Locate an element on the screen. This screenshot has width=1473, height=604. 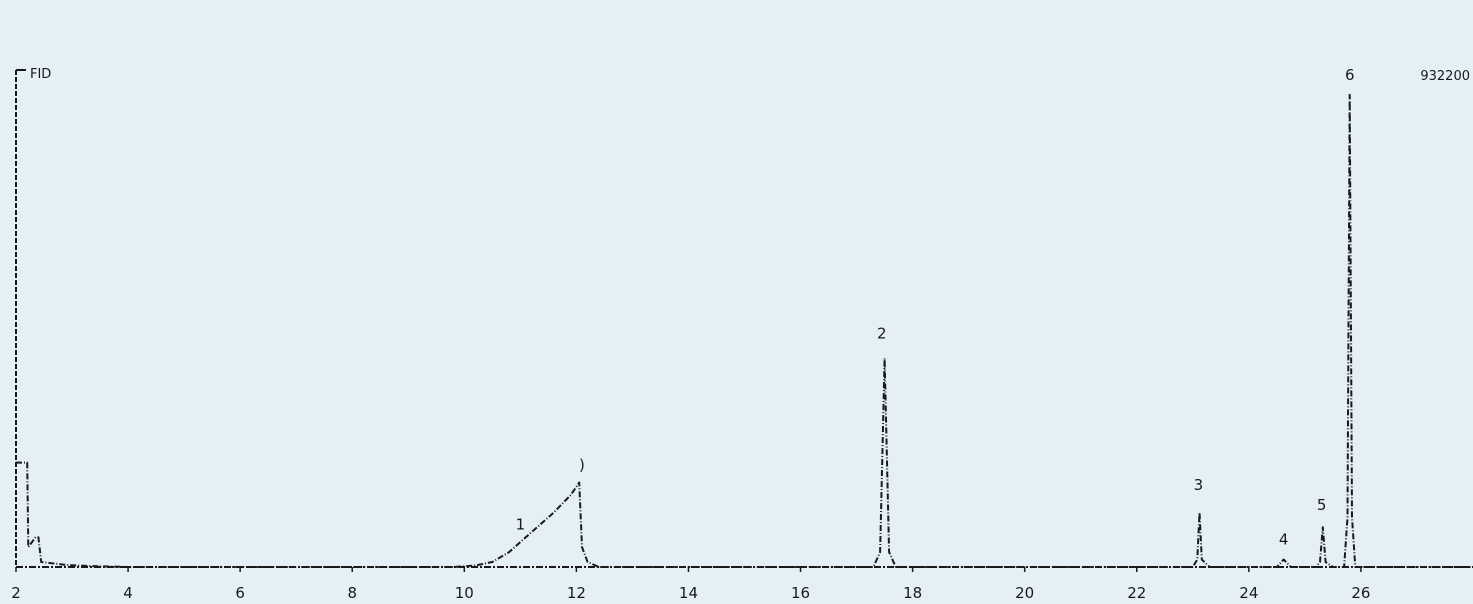
x-tick-label: 8 is located at coordinates (352, 593).